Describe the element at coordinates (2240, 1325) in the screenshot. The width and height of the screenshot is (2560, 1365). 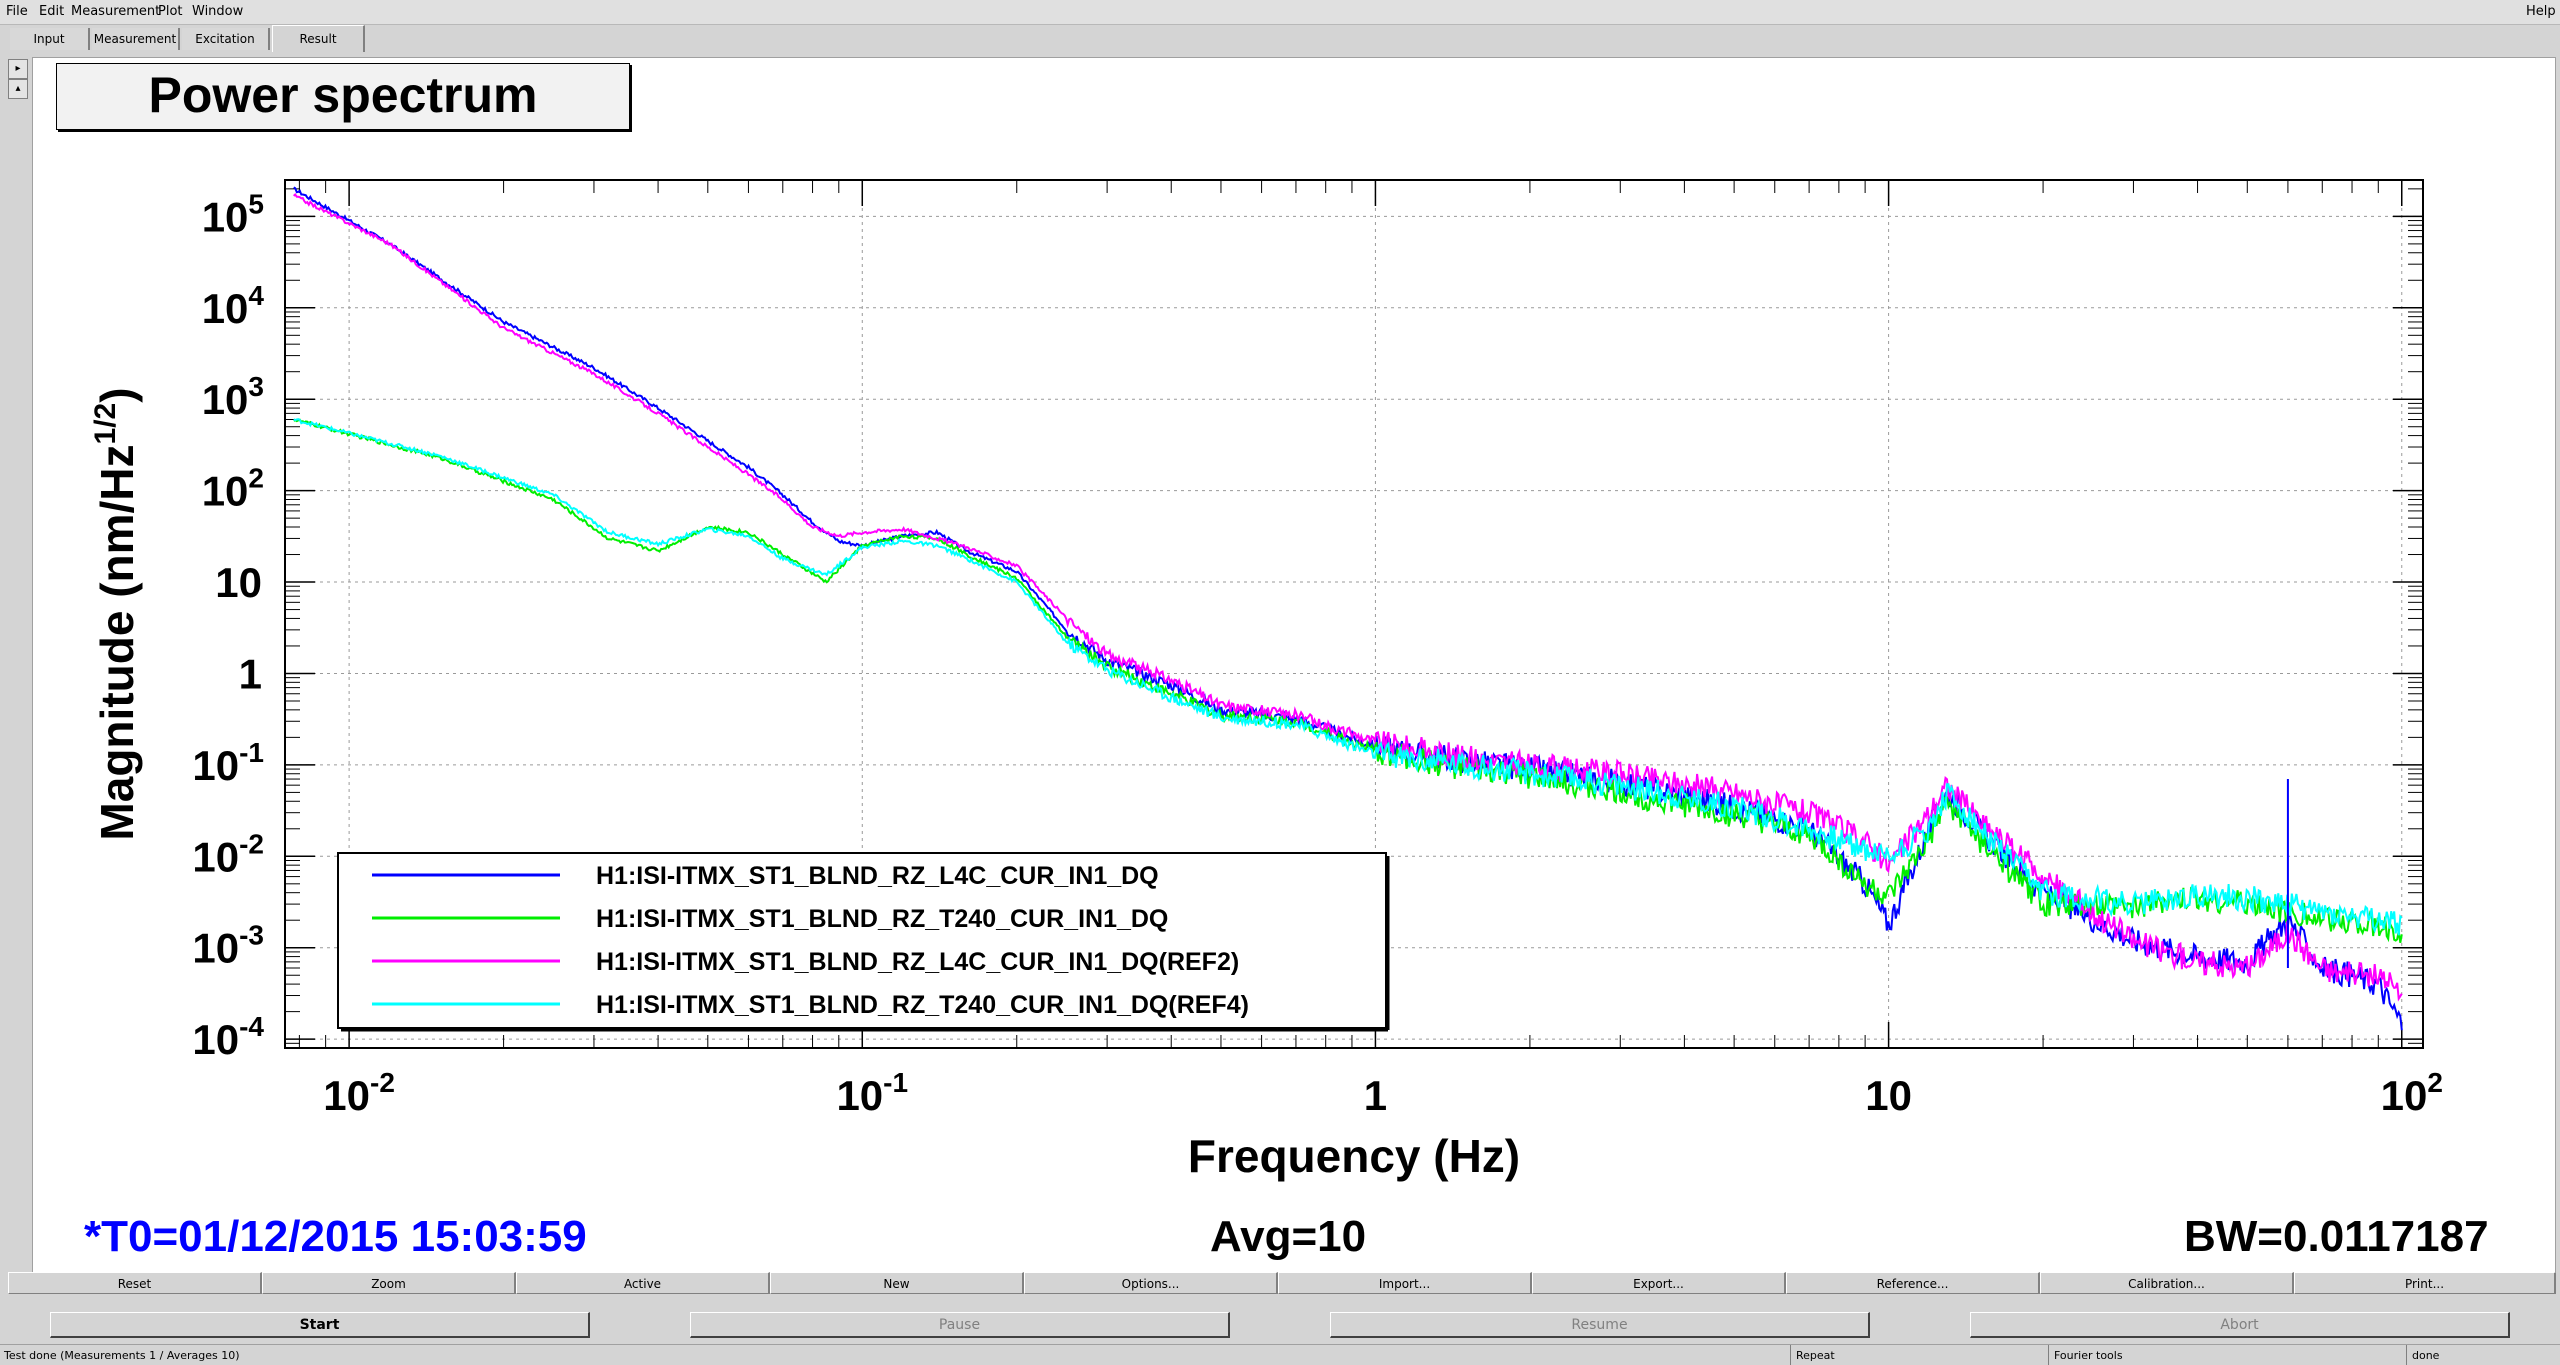
I see `abort-button: Abort` at that location.